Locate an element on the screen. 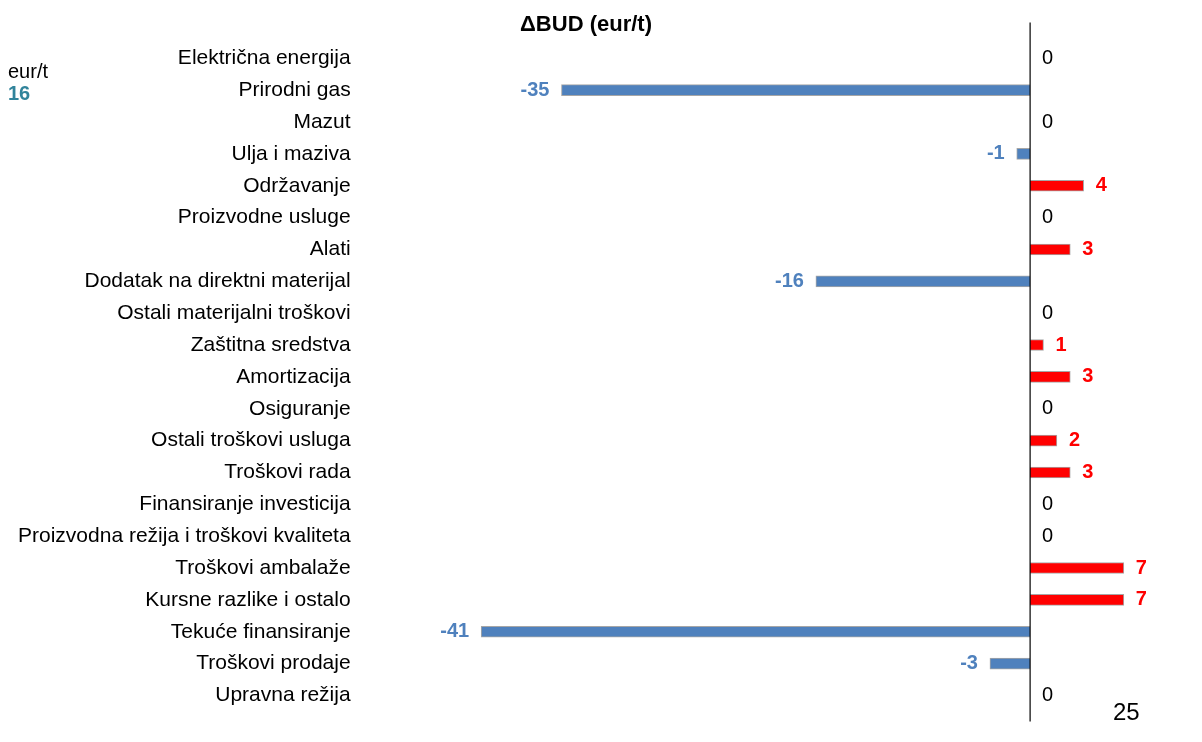  y-tick-label: Finansiranje investicija is located at coordinates (245, 503).